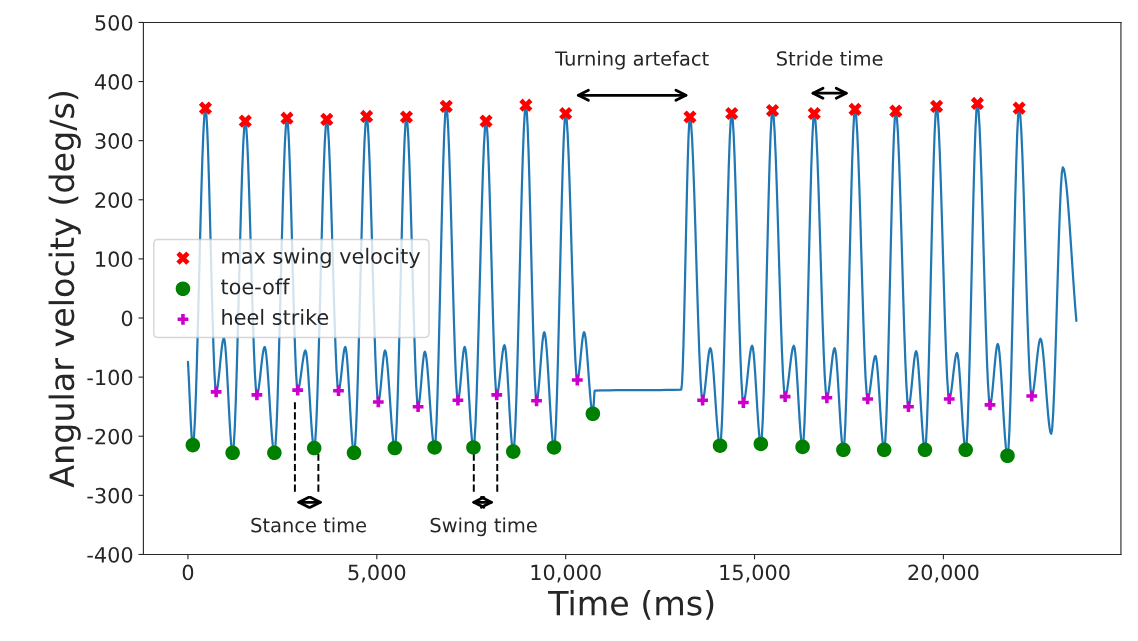 The image size is (1138, 641). What do you see at coordinates (114, 141) in the screenshot?
I see `y-tick-label: 300` at bounding box center [114, 141].